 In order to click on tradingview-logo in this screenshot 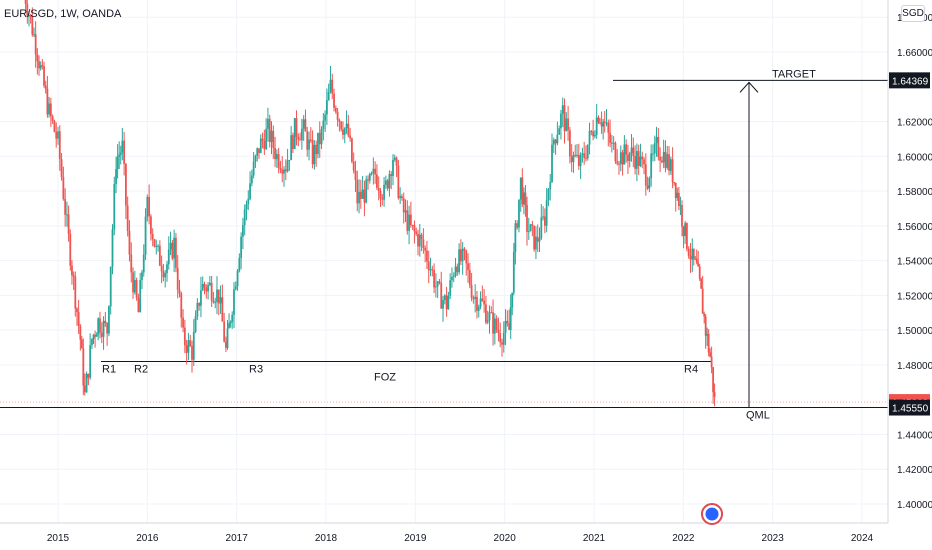, I will do `click(712, 514)`.